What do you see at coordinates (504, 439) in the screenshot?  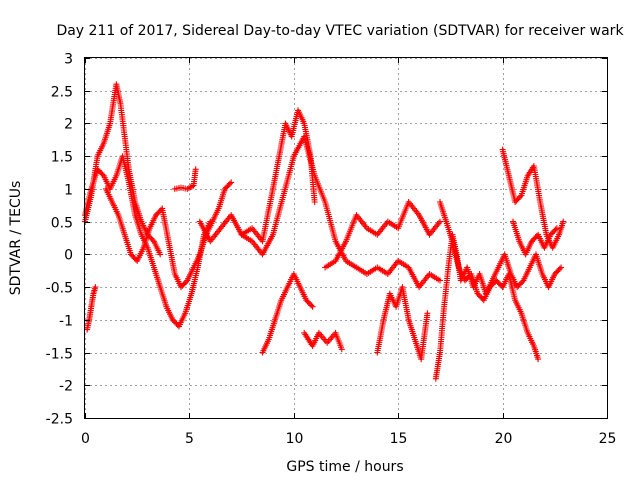 I see `x-tick-label: 20` at bounding box center [504, 439].